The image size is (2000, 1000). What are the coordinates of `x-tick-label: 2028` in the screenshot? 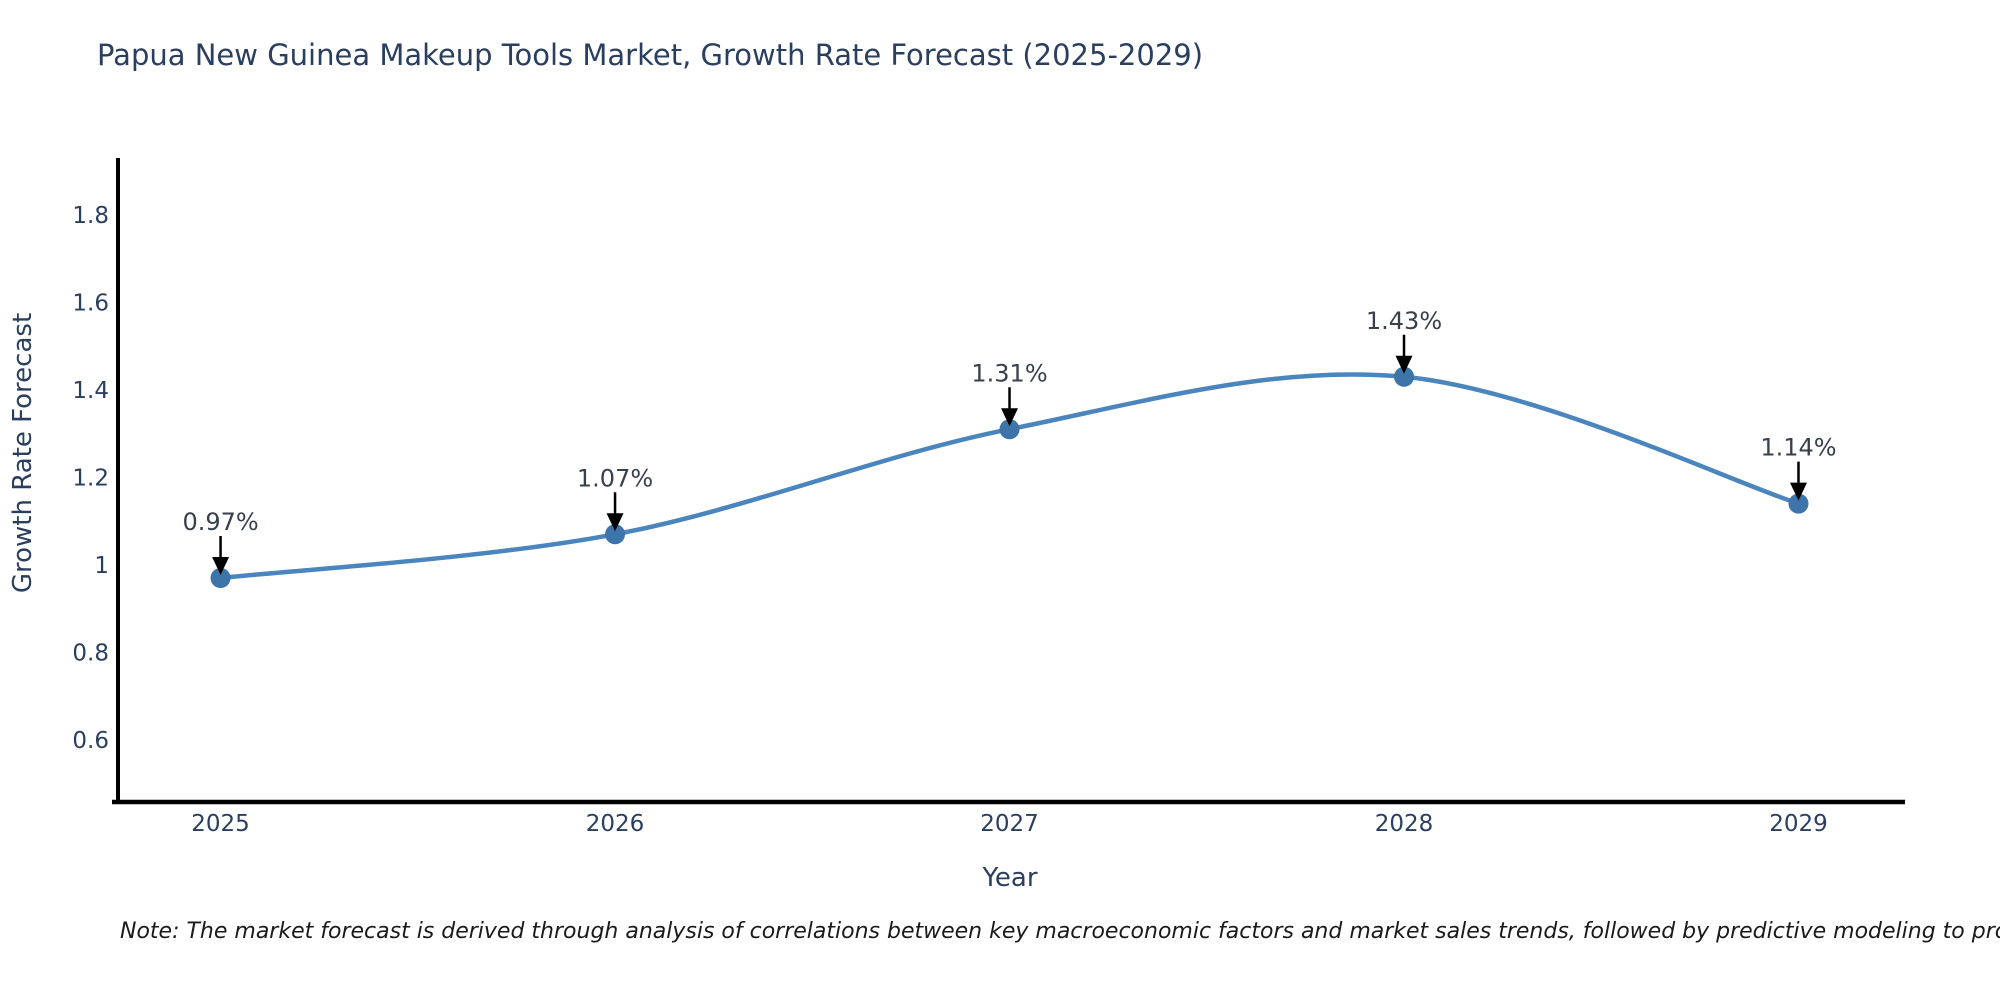 It's located at (1404, 824).